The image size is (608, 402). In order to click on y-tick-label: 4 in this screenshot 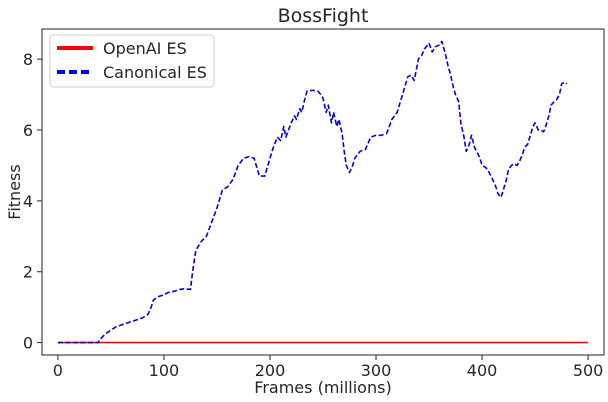, I will do `click(28, 201)`.